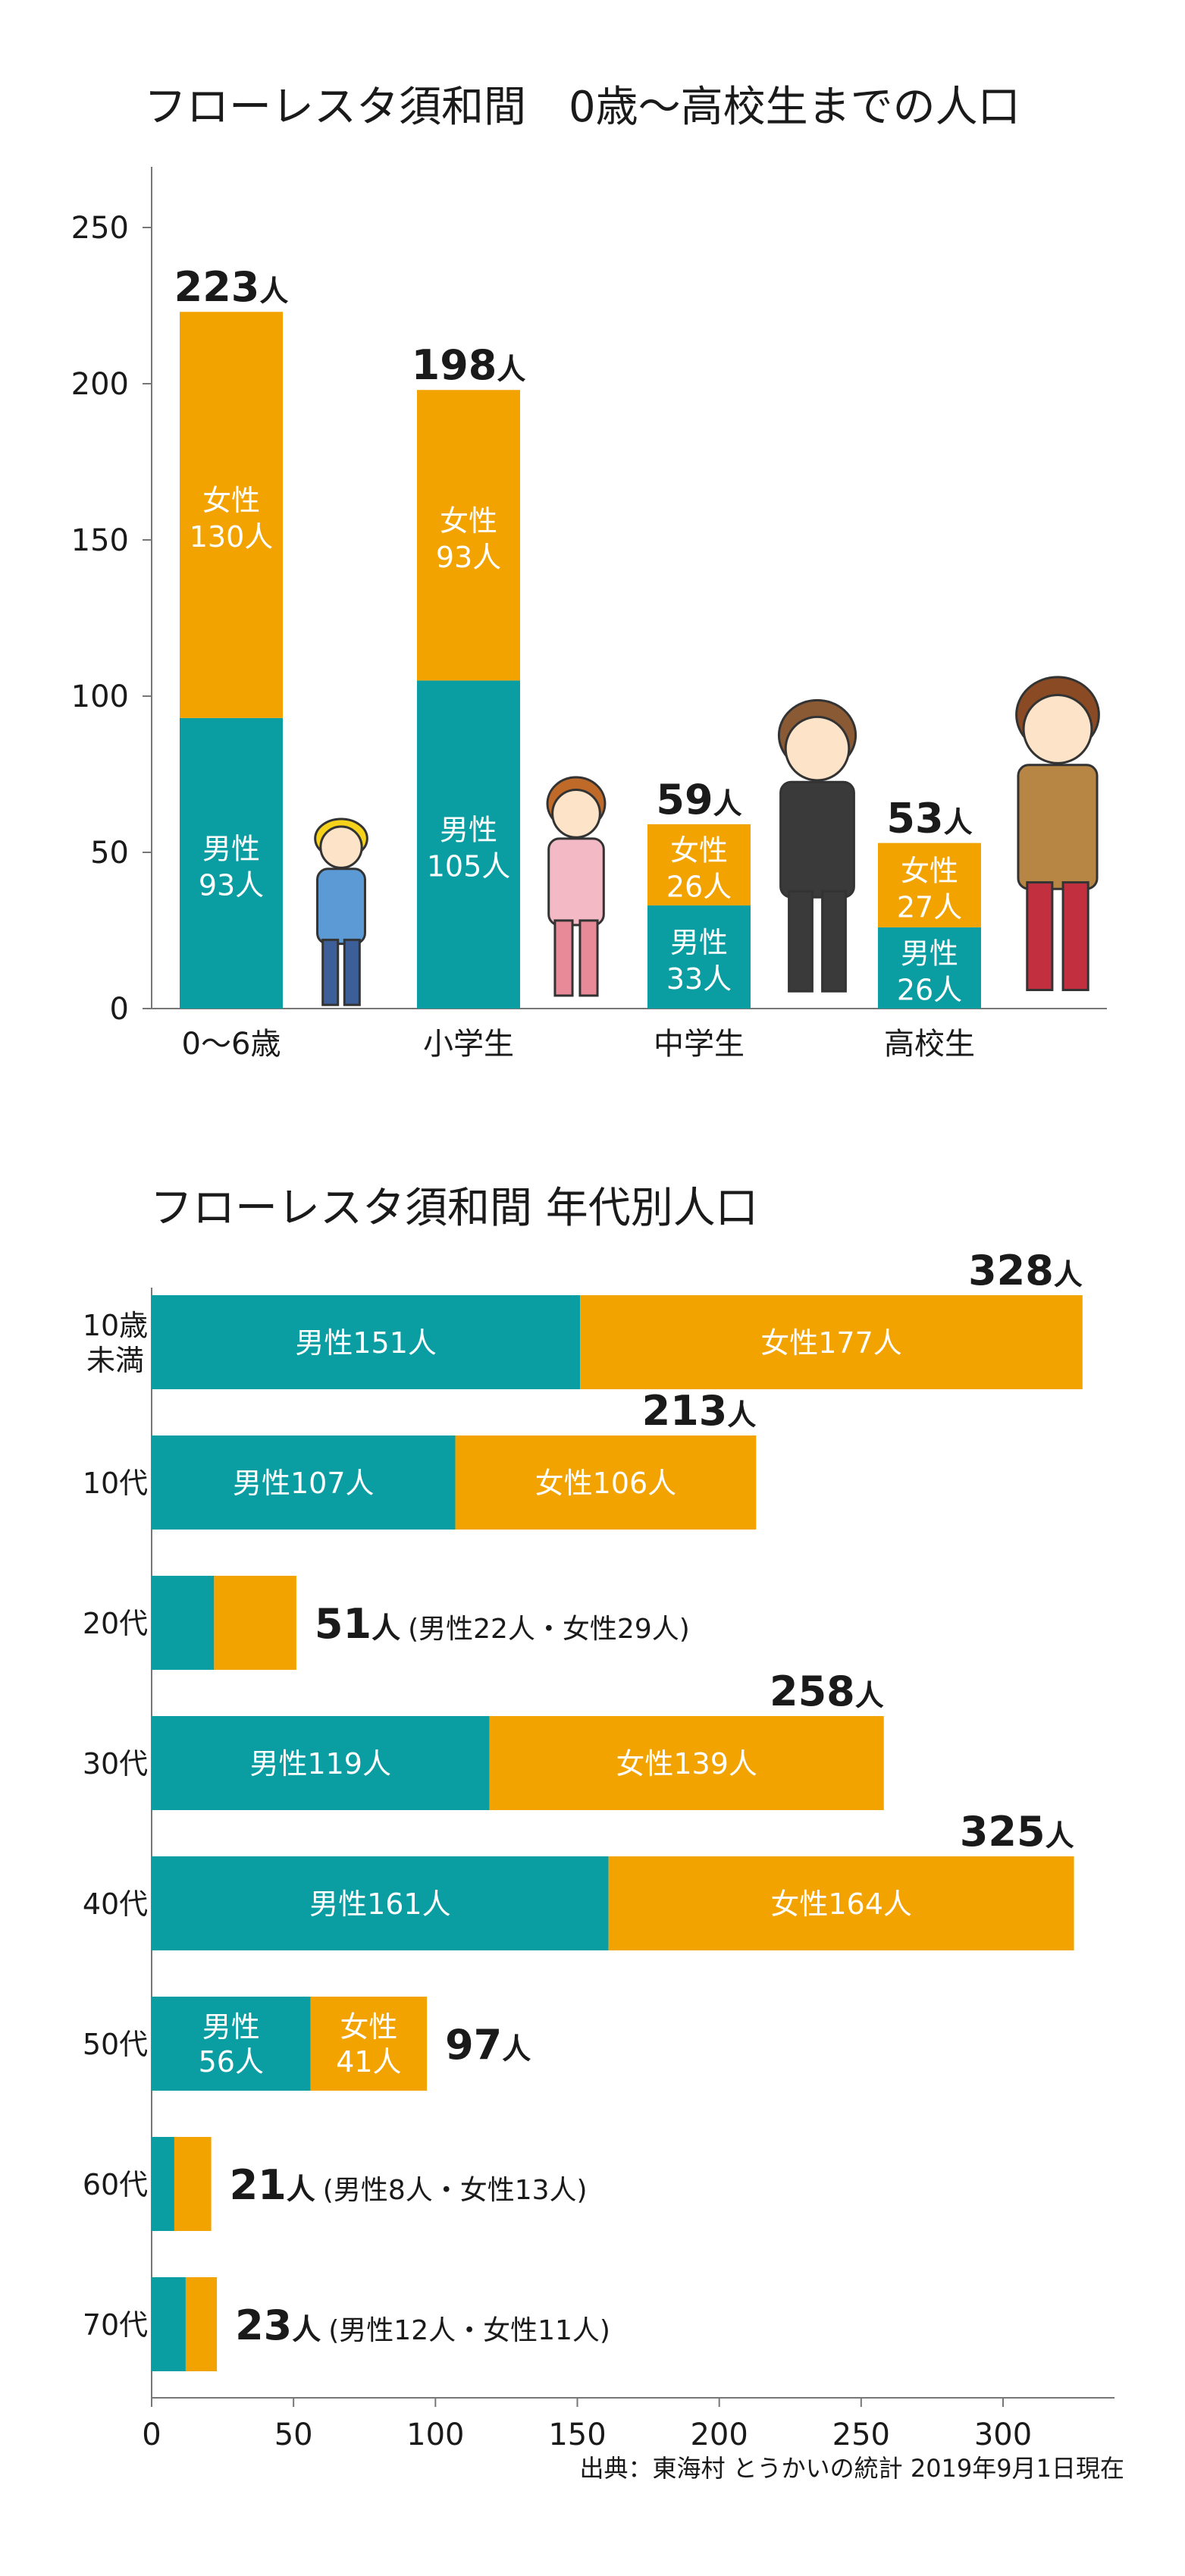 The height and width of the screenshot is (2576, 1185). What do you see at coordinates (699, 886) in the screenshot?
I see `chart1-female-value-label: 26人` at bounding box center [699, 886].